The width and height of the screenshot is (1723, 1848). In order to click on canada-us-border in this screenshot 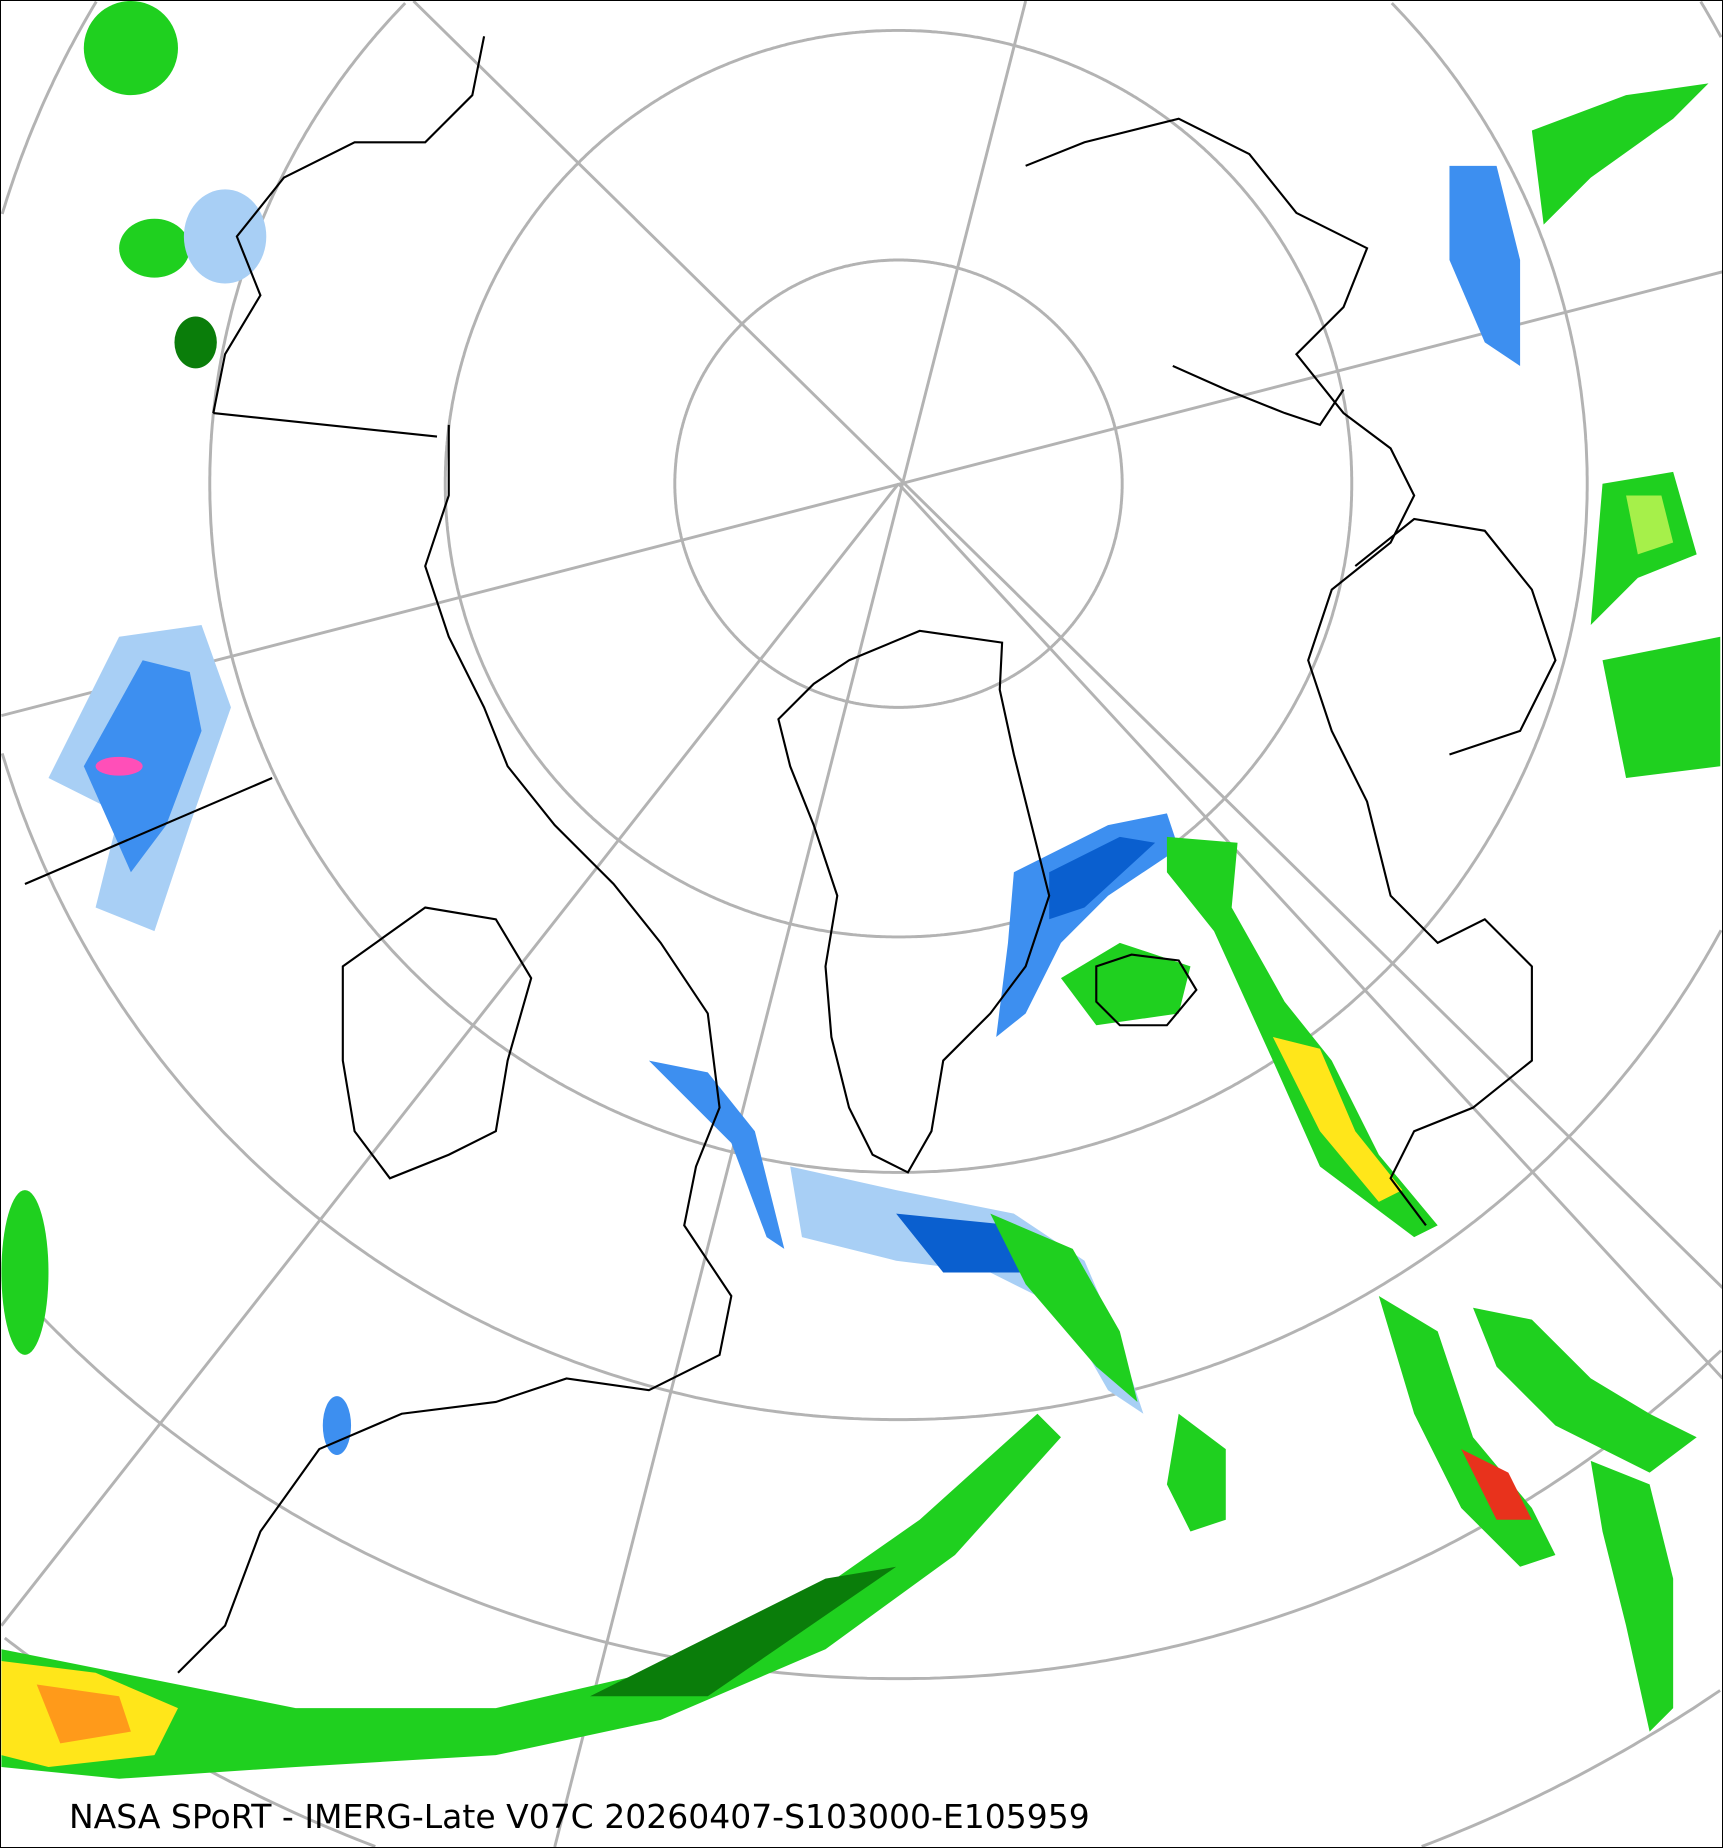, I will do `click(148, 831)`.